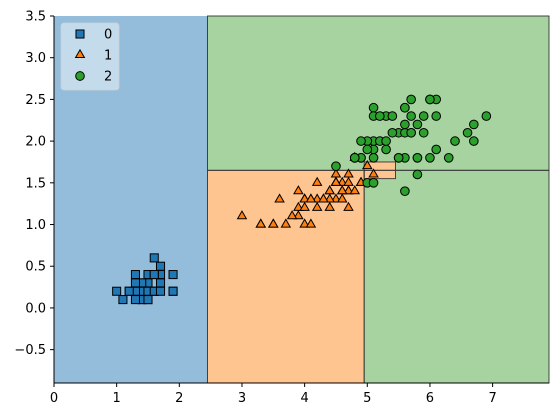 This screenshot has height=418, width=559. Describe the element at coordinates (430, 398) in the screenshot. I see `x-tick-label: 6` at that location.